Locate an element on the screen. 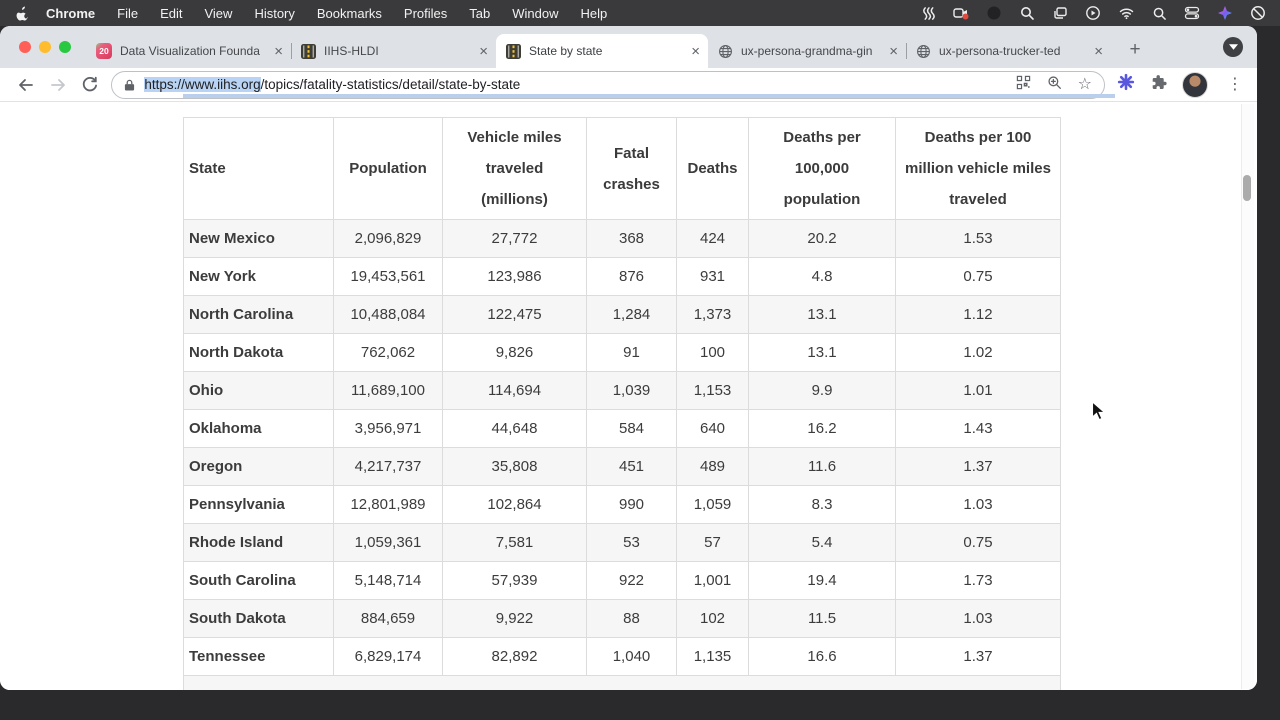  value-cell: 9.9 is located at coordinates (822, 390).